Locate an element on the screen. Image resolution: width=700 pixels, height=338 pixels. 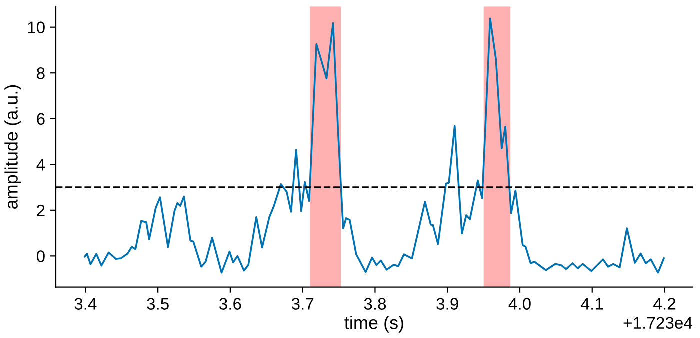
y-tick-label: 8 is located at coordinates (41, 74).